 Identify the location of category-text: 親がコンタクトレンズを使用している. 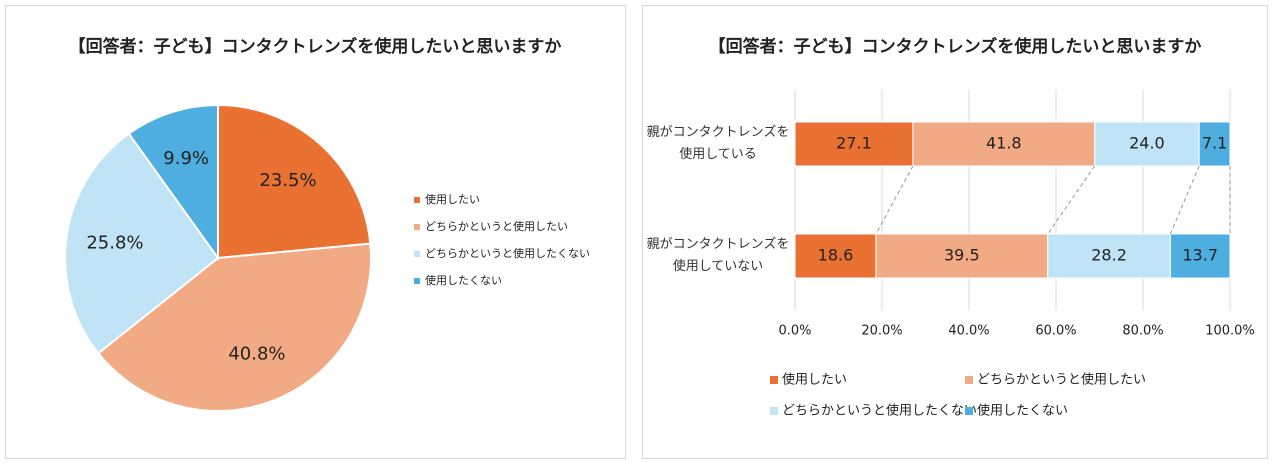
(718, 143).